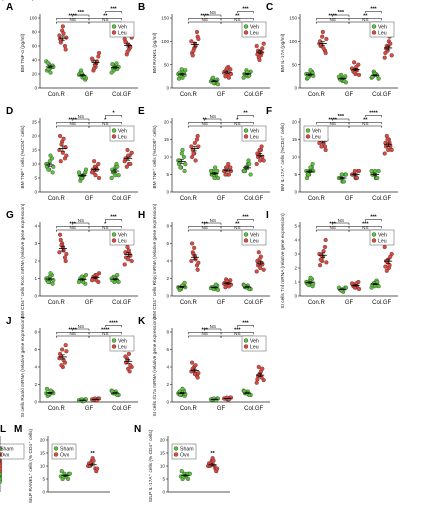  What do you see at coordinates (35, 122) in the screenshot?
I see `y-tick-label: 25` at bounding box center [35, 122].